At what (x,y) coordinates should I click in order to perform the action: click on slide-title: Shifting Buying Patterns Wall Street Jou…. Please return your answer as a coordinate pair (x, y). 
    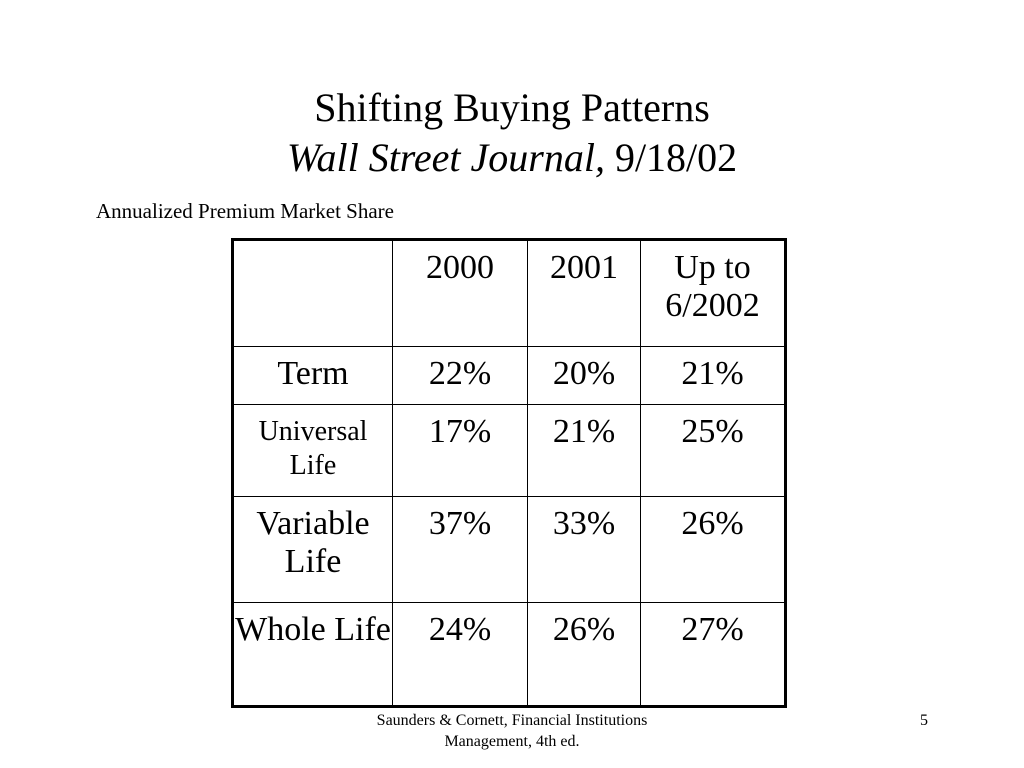
    Looking at the image, I should click on (512, 133).